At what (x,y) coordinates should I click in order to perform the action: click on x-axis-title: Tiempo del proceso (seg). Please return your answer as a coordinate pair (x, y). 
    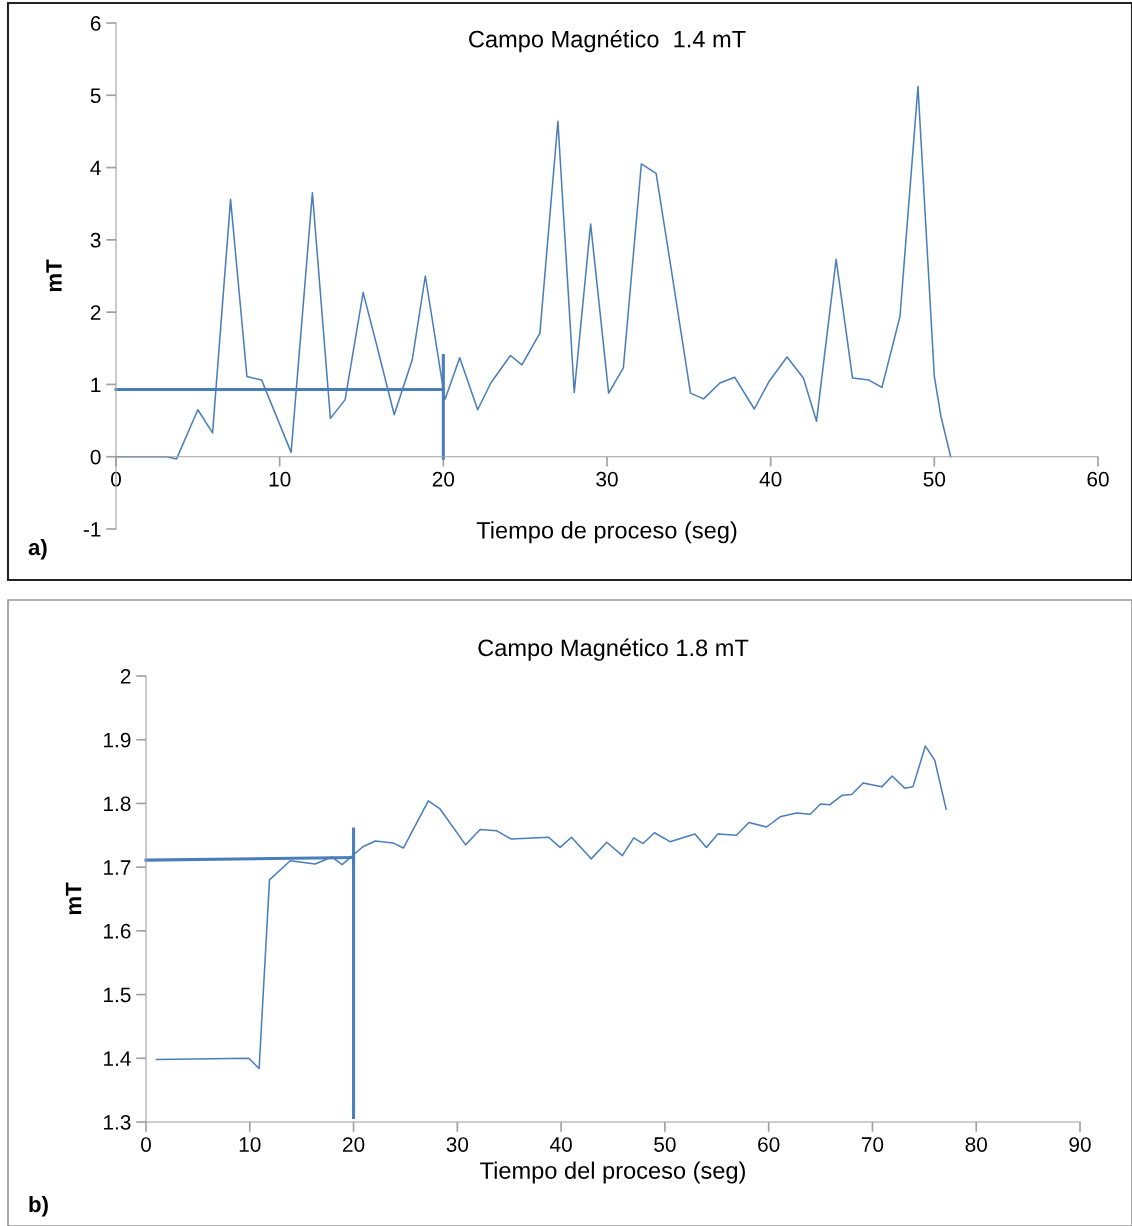
    Looking at the image, I should click on (612, 1172).